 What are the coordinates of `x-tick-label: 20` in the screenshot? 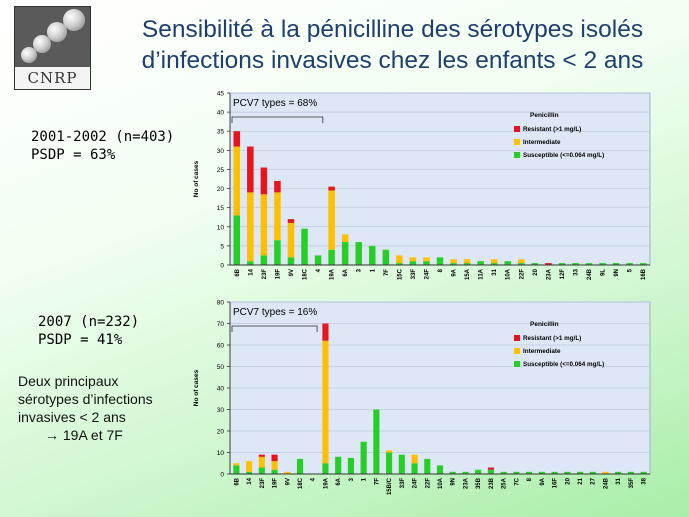 It's located at (536, 271).